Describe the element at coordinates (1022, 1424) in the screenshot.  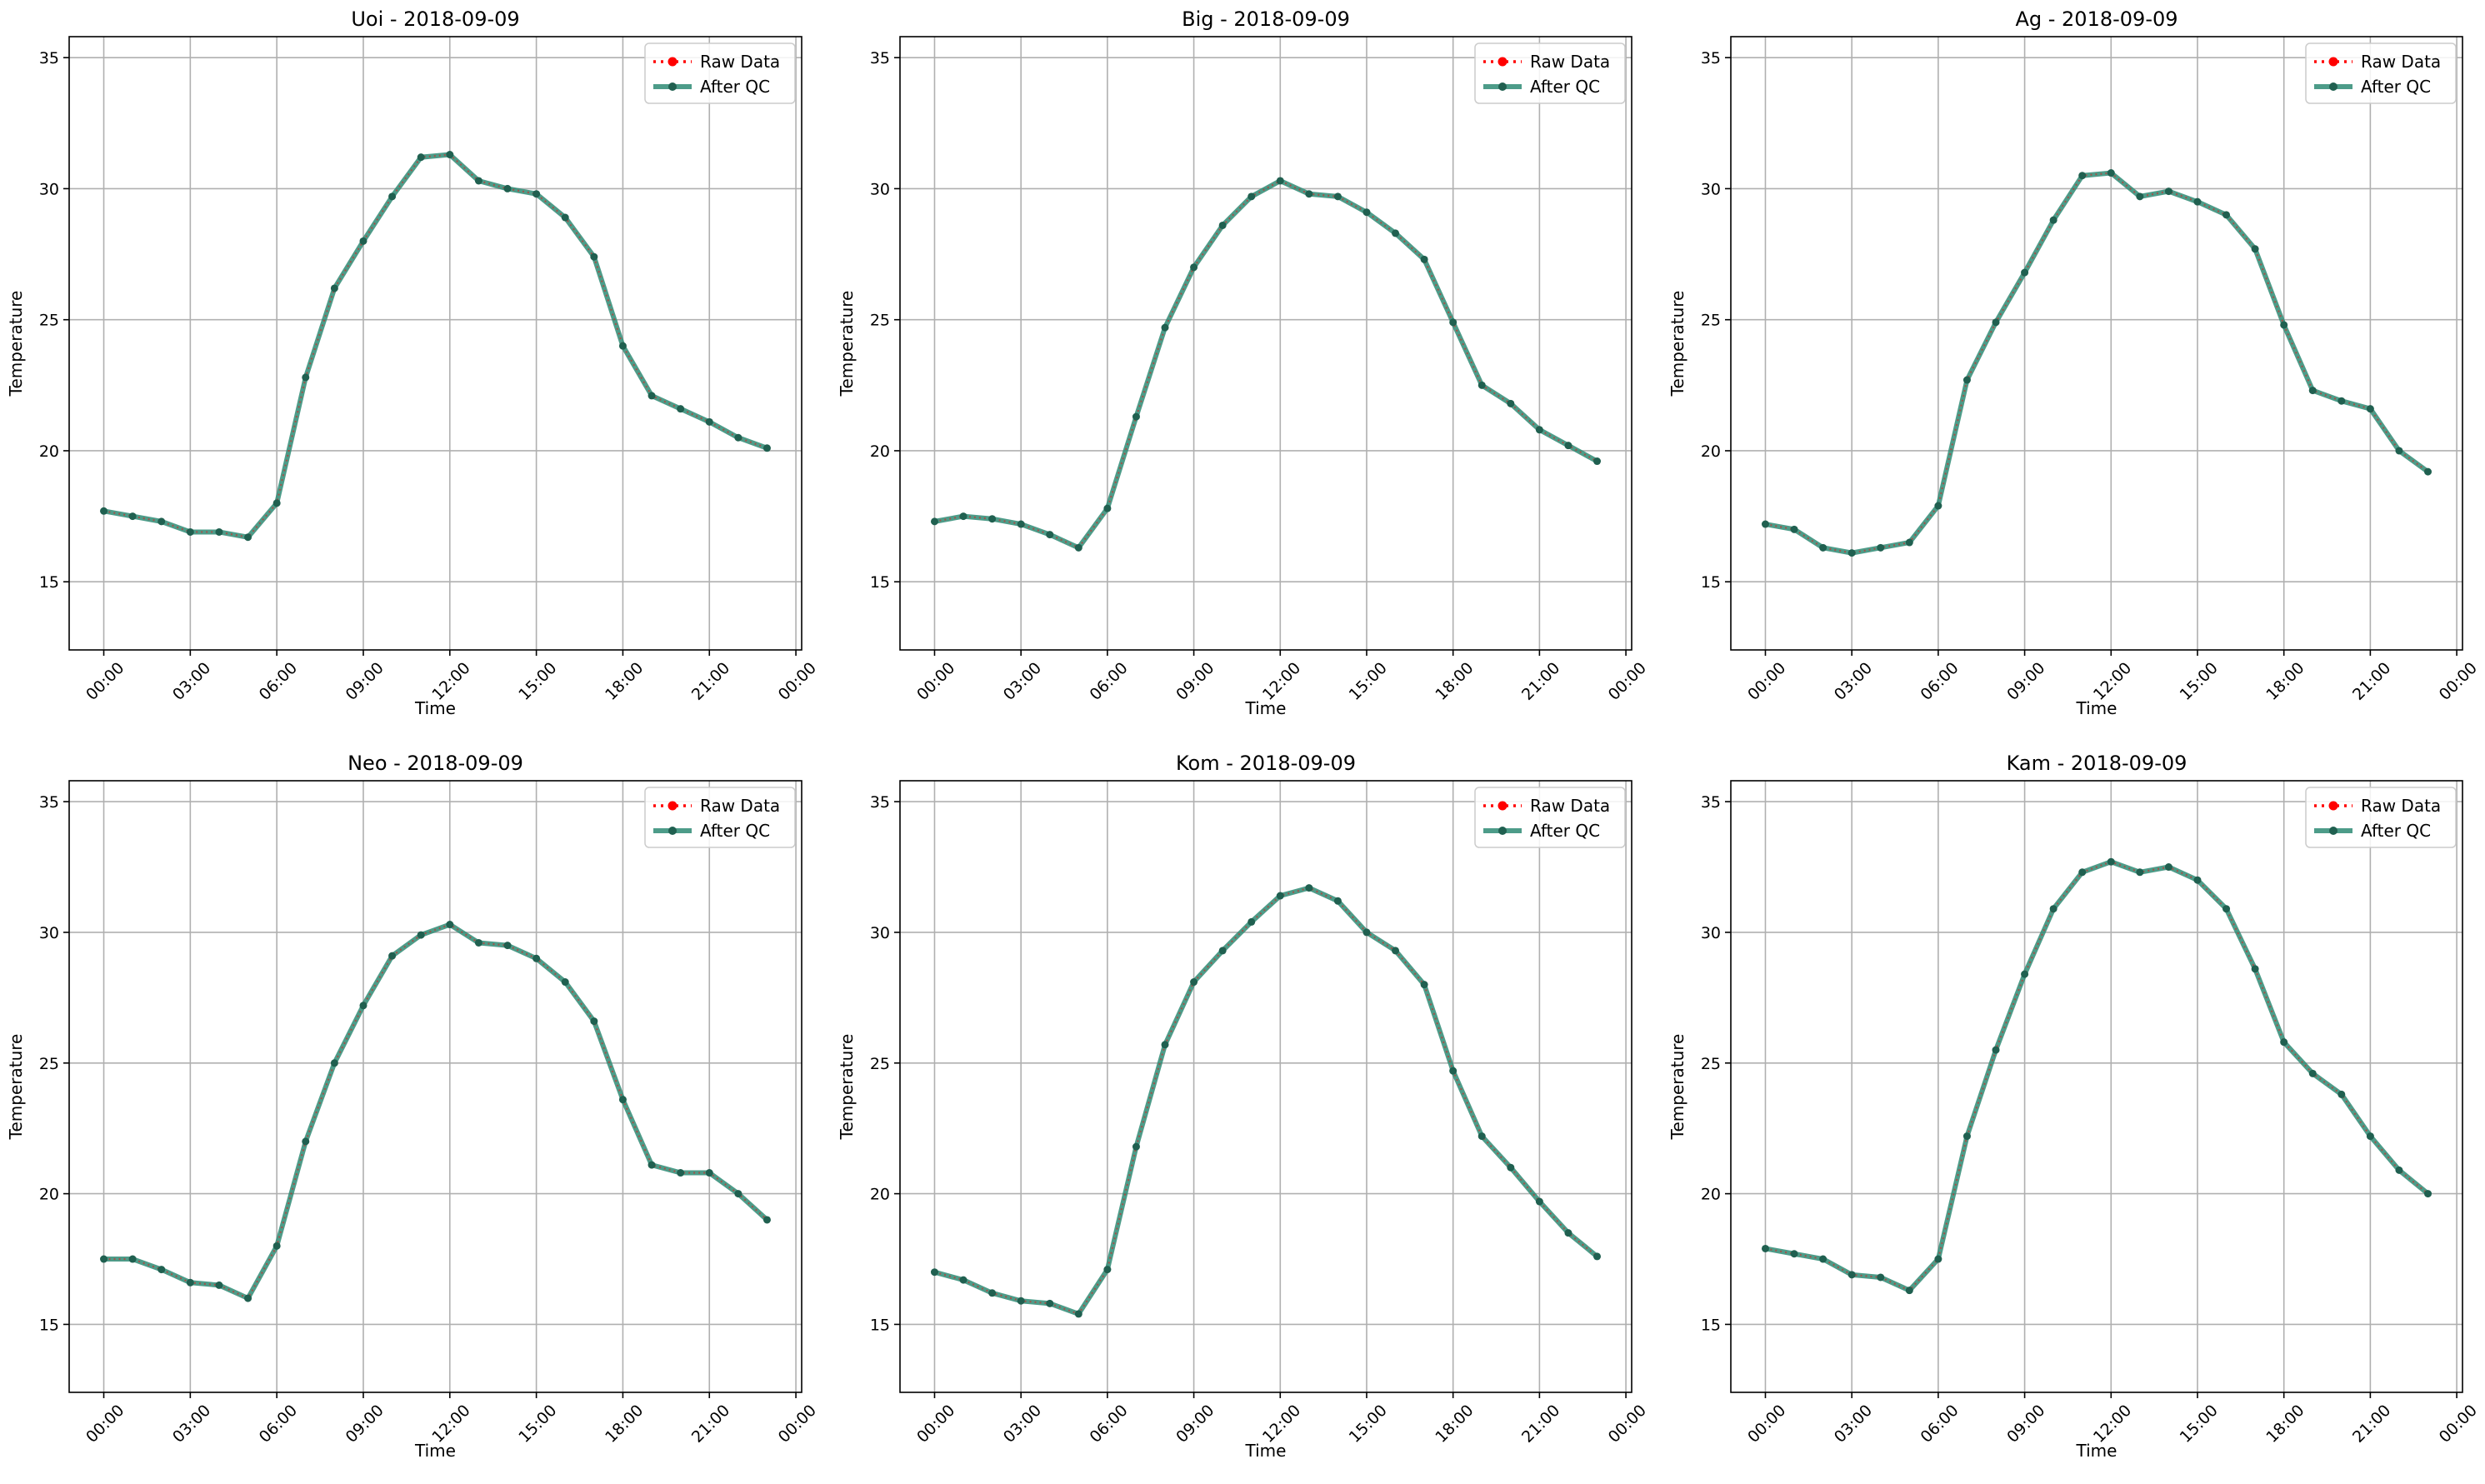
I see `x-tick-label: 03:00` at that location.